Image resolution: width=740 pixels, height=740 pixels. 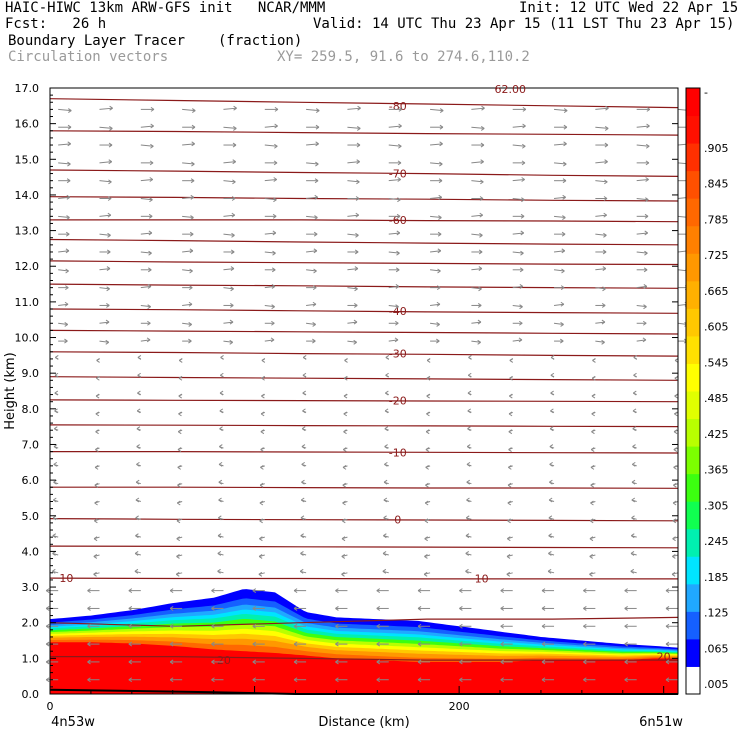 What do you see at coordinates (661, 722) in the screenshot?
I see `x-axis-end-label: 6n51w` at bounding box center [661, 722].